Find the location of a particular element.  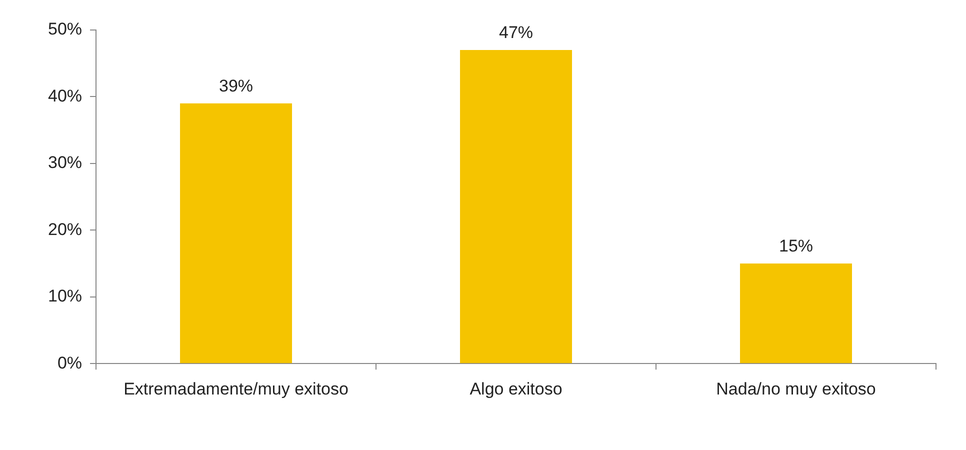

y-tick-label: 30% is located at coordinates (65, 162).